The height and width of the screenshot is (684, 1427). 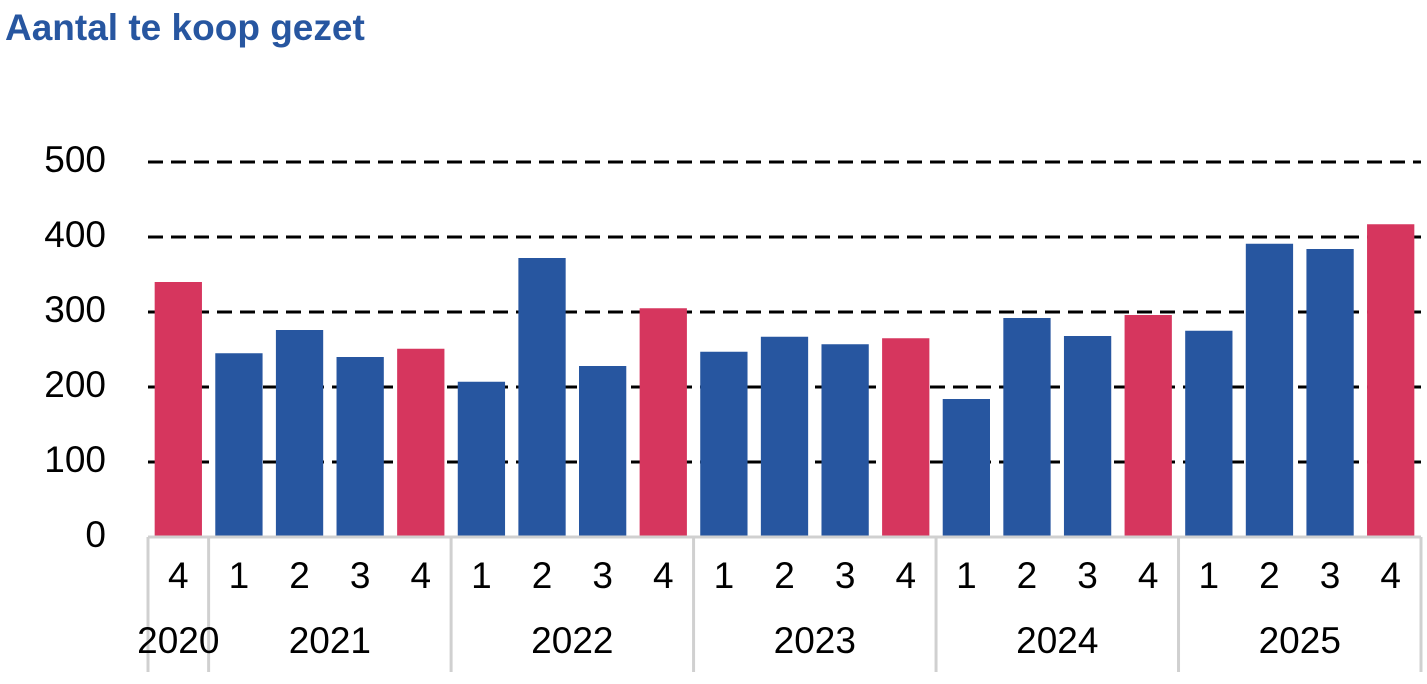 What do you see at coordinates (75, 384) in the screenshot?
I see `y-tick-label: 200` at bounding box center [75, 384].